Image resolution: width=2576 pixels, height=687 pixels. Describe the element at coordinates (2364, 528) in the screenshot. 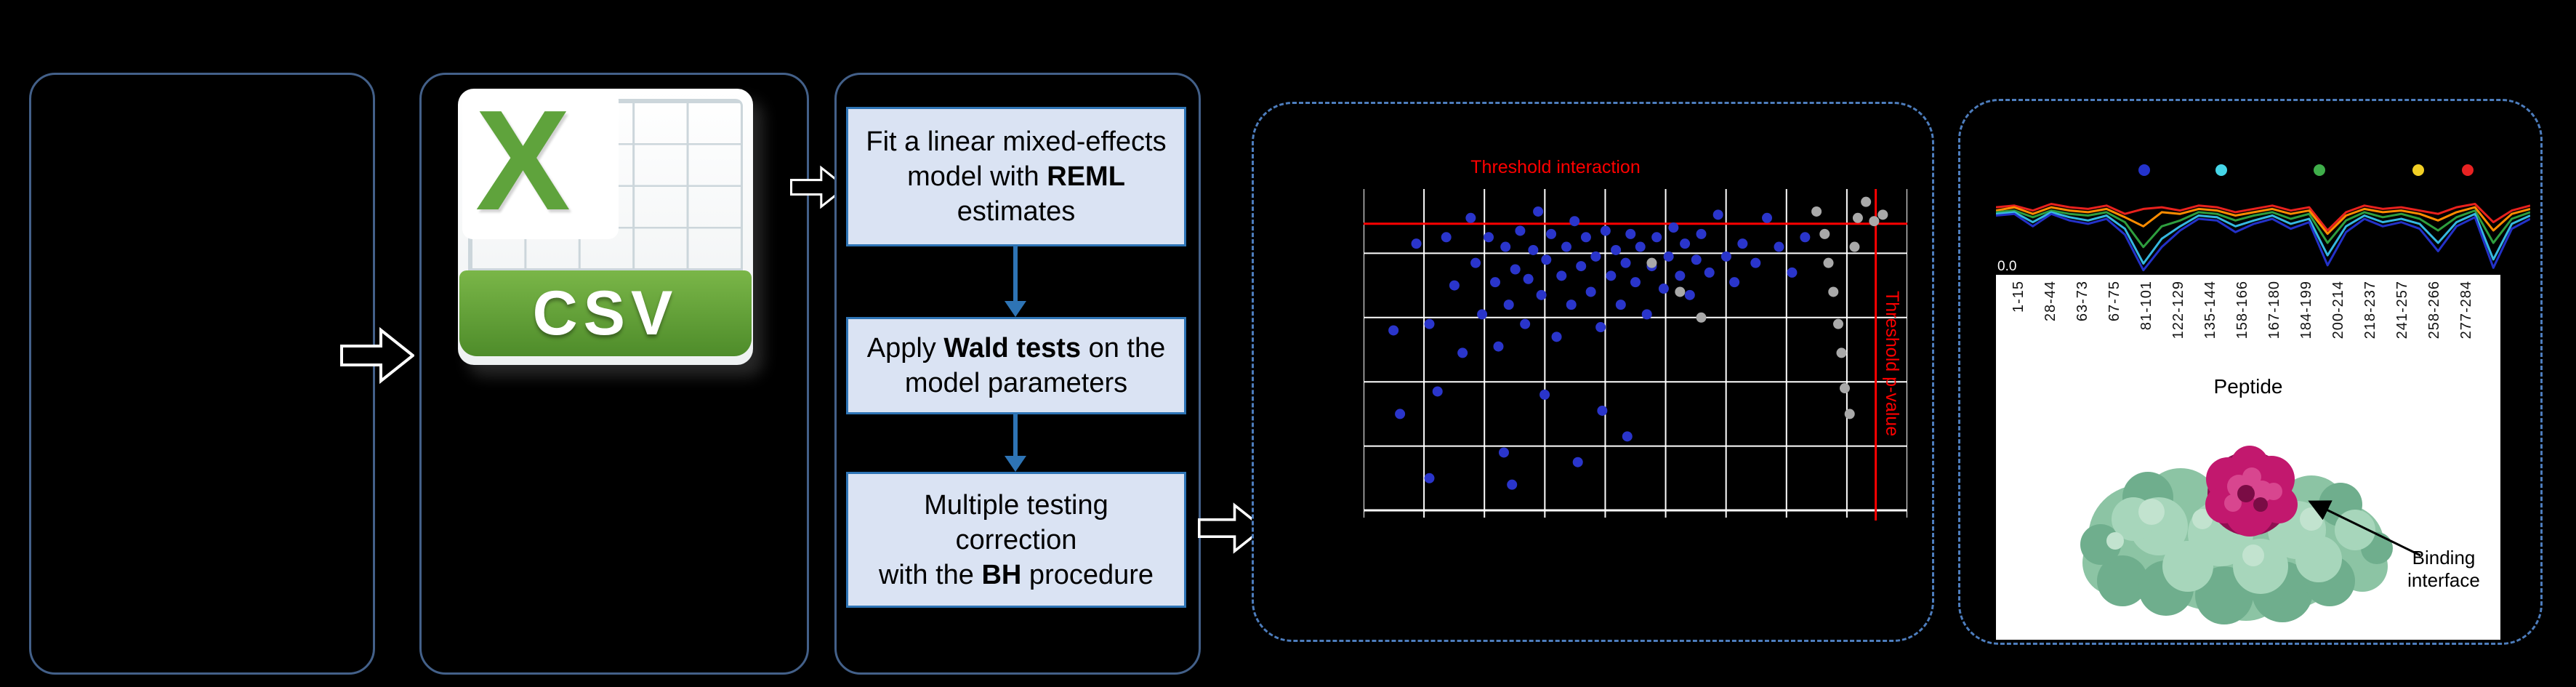

I see `binding-interface-arrow-icon` at that location.